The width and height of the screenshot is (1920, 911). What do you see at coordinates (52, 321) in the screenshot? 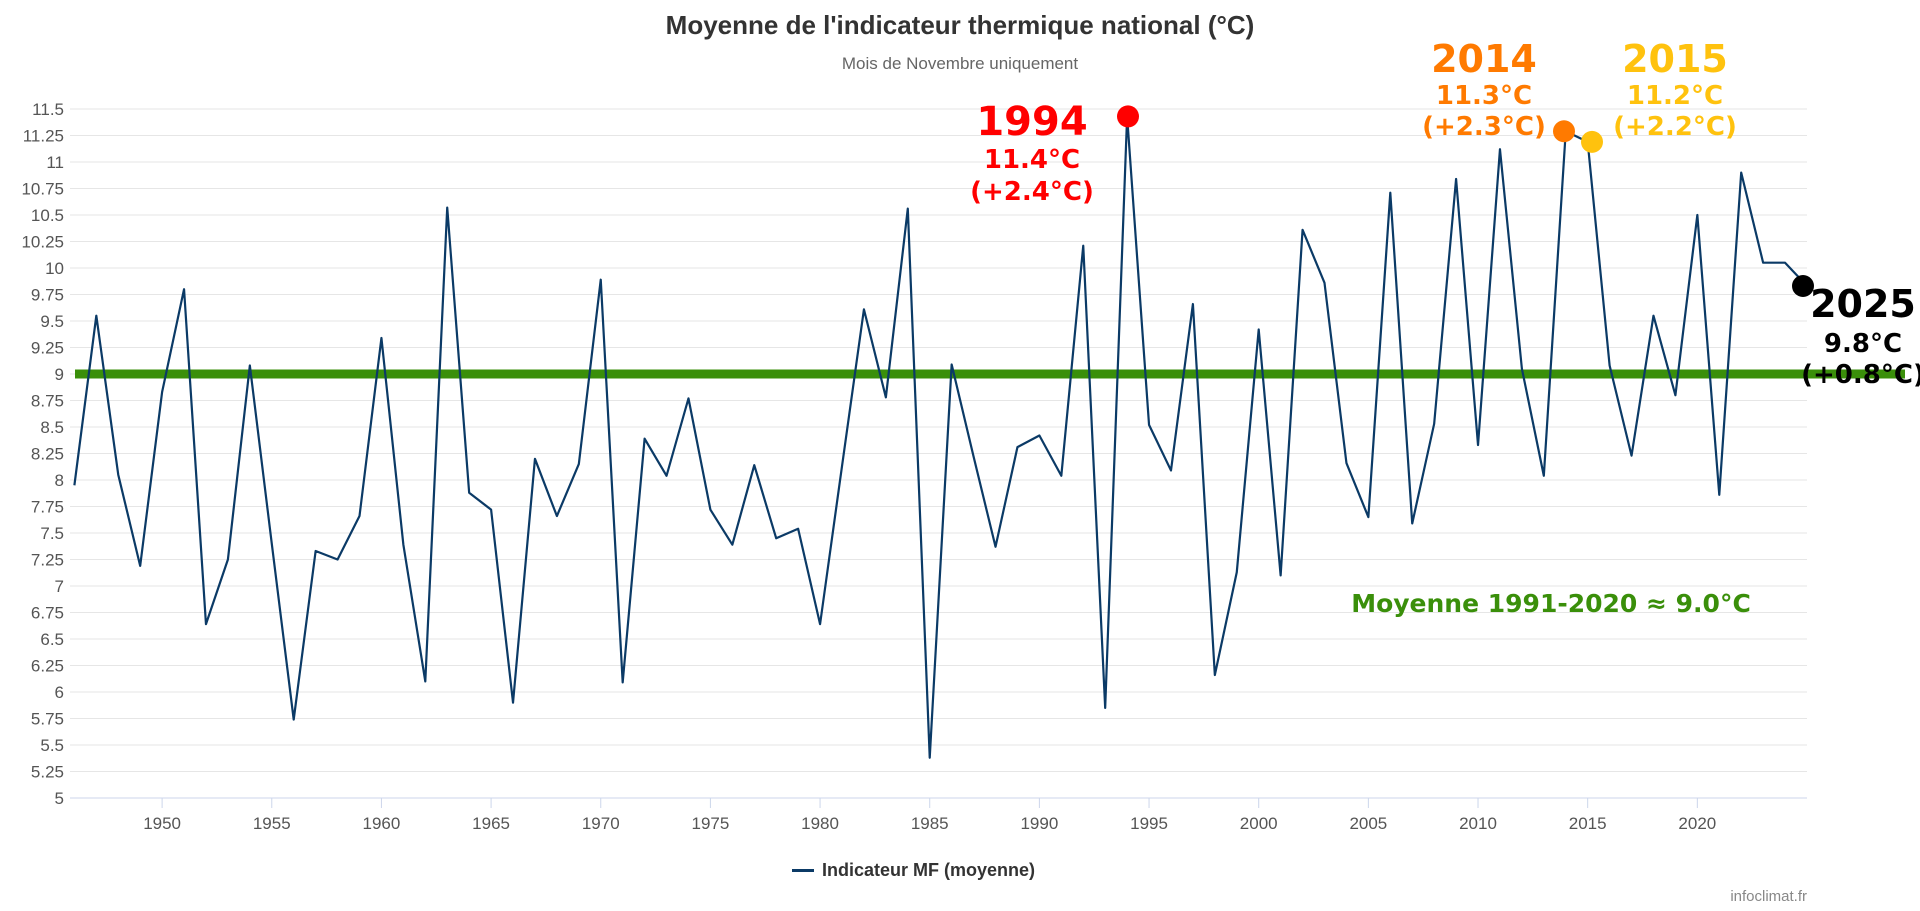
I see `y-tick-label: 9.5` at bounding box center [52, 321].